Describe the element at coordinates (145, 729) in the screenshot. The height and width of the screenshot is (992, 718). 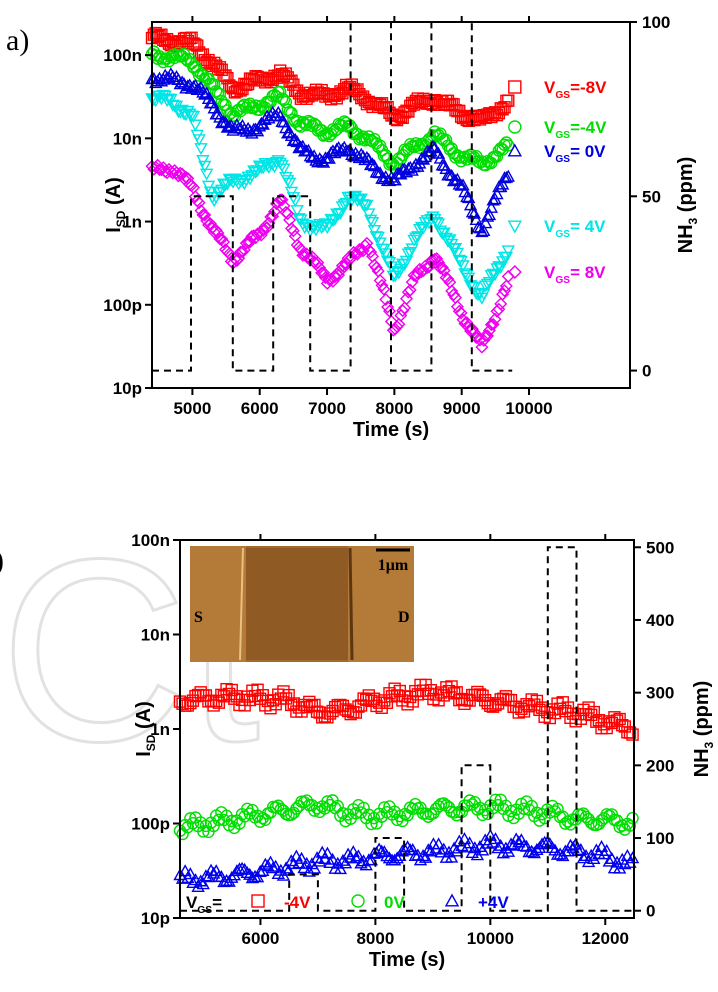
I see `y-axis-title: ISD (A)` at that location.